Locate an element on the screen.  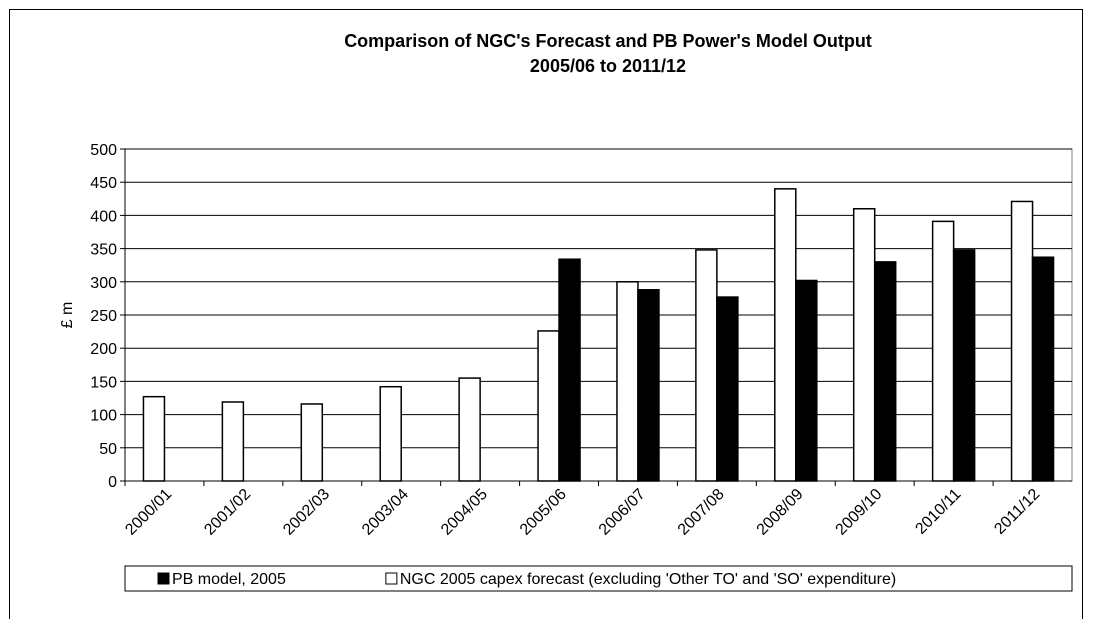
y-tick-label: 500 is located at coordinates (103, 150).